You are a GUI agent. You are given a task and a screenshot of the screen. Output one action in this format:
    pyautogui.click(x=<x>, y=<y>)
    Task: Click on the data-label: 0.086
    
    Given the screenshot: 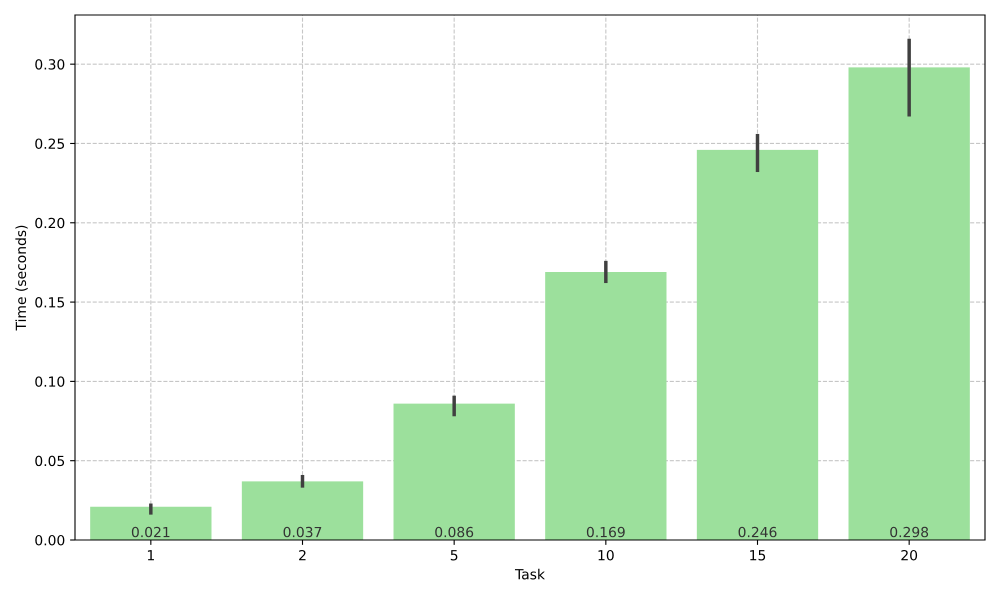 What is the action you would take?
    pyautogui.click(x=454, y=532)
    